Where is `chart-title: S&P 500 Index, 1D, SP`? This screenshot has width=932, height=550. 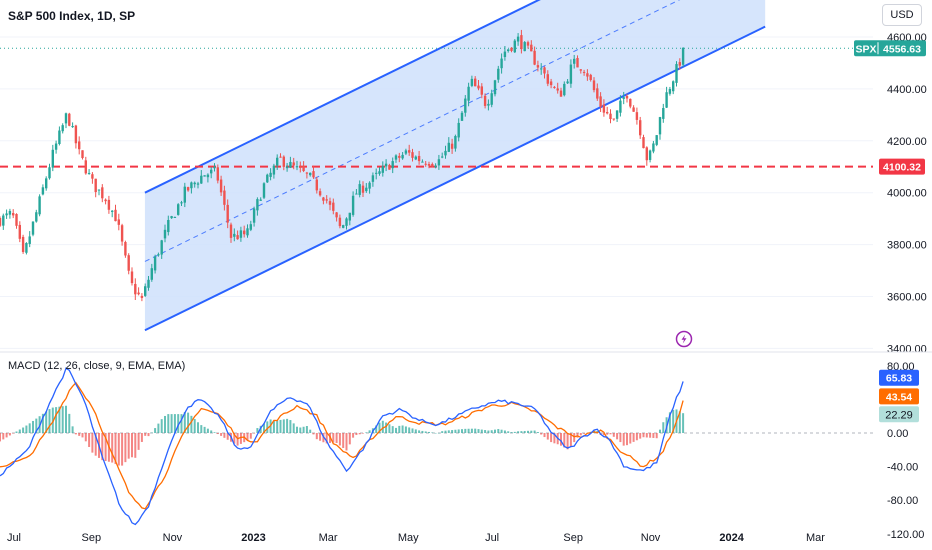 chart-title: S&P 500 Index, 1D, SP is located at coordinates (71, 16).